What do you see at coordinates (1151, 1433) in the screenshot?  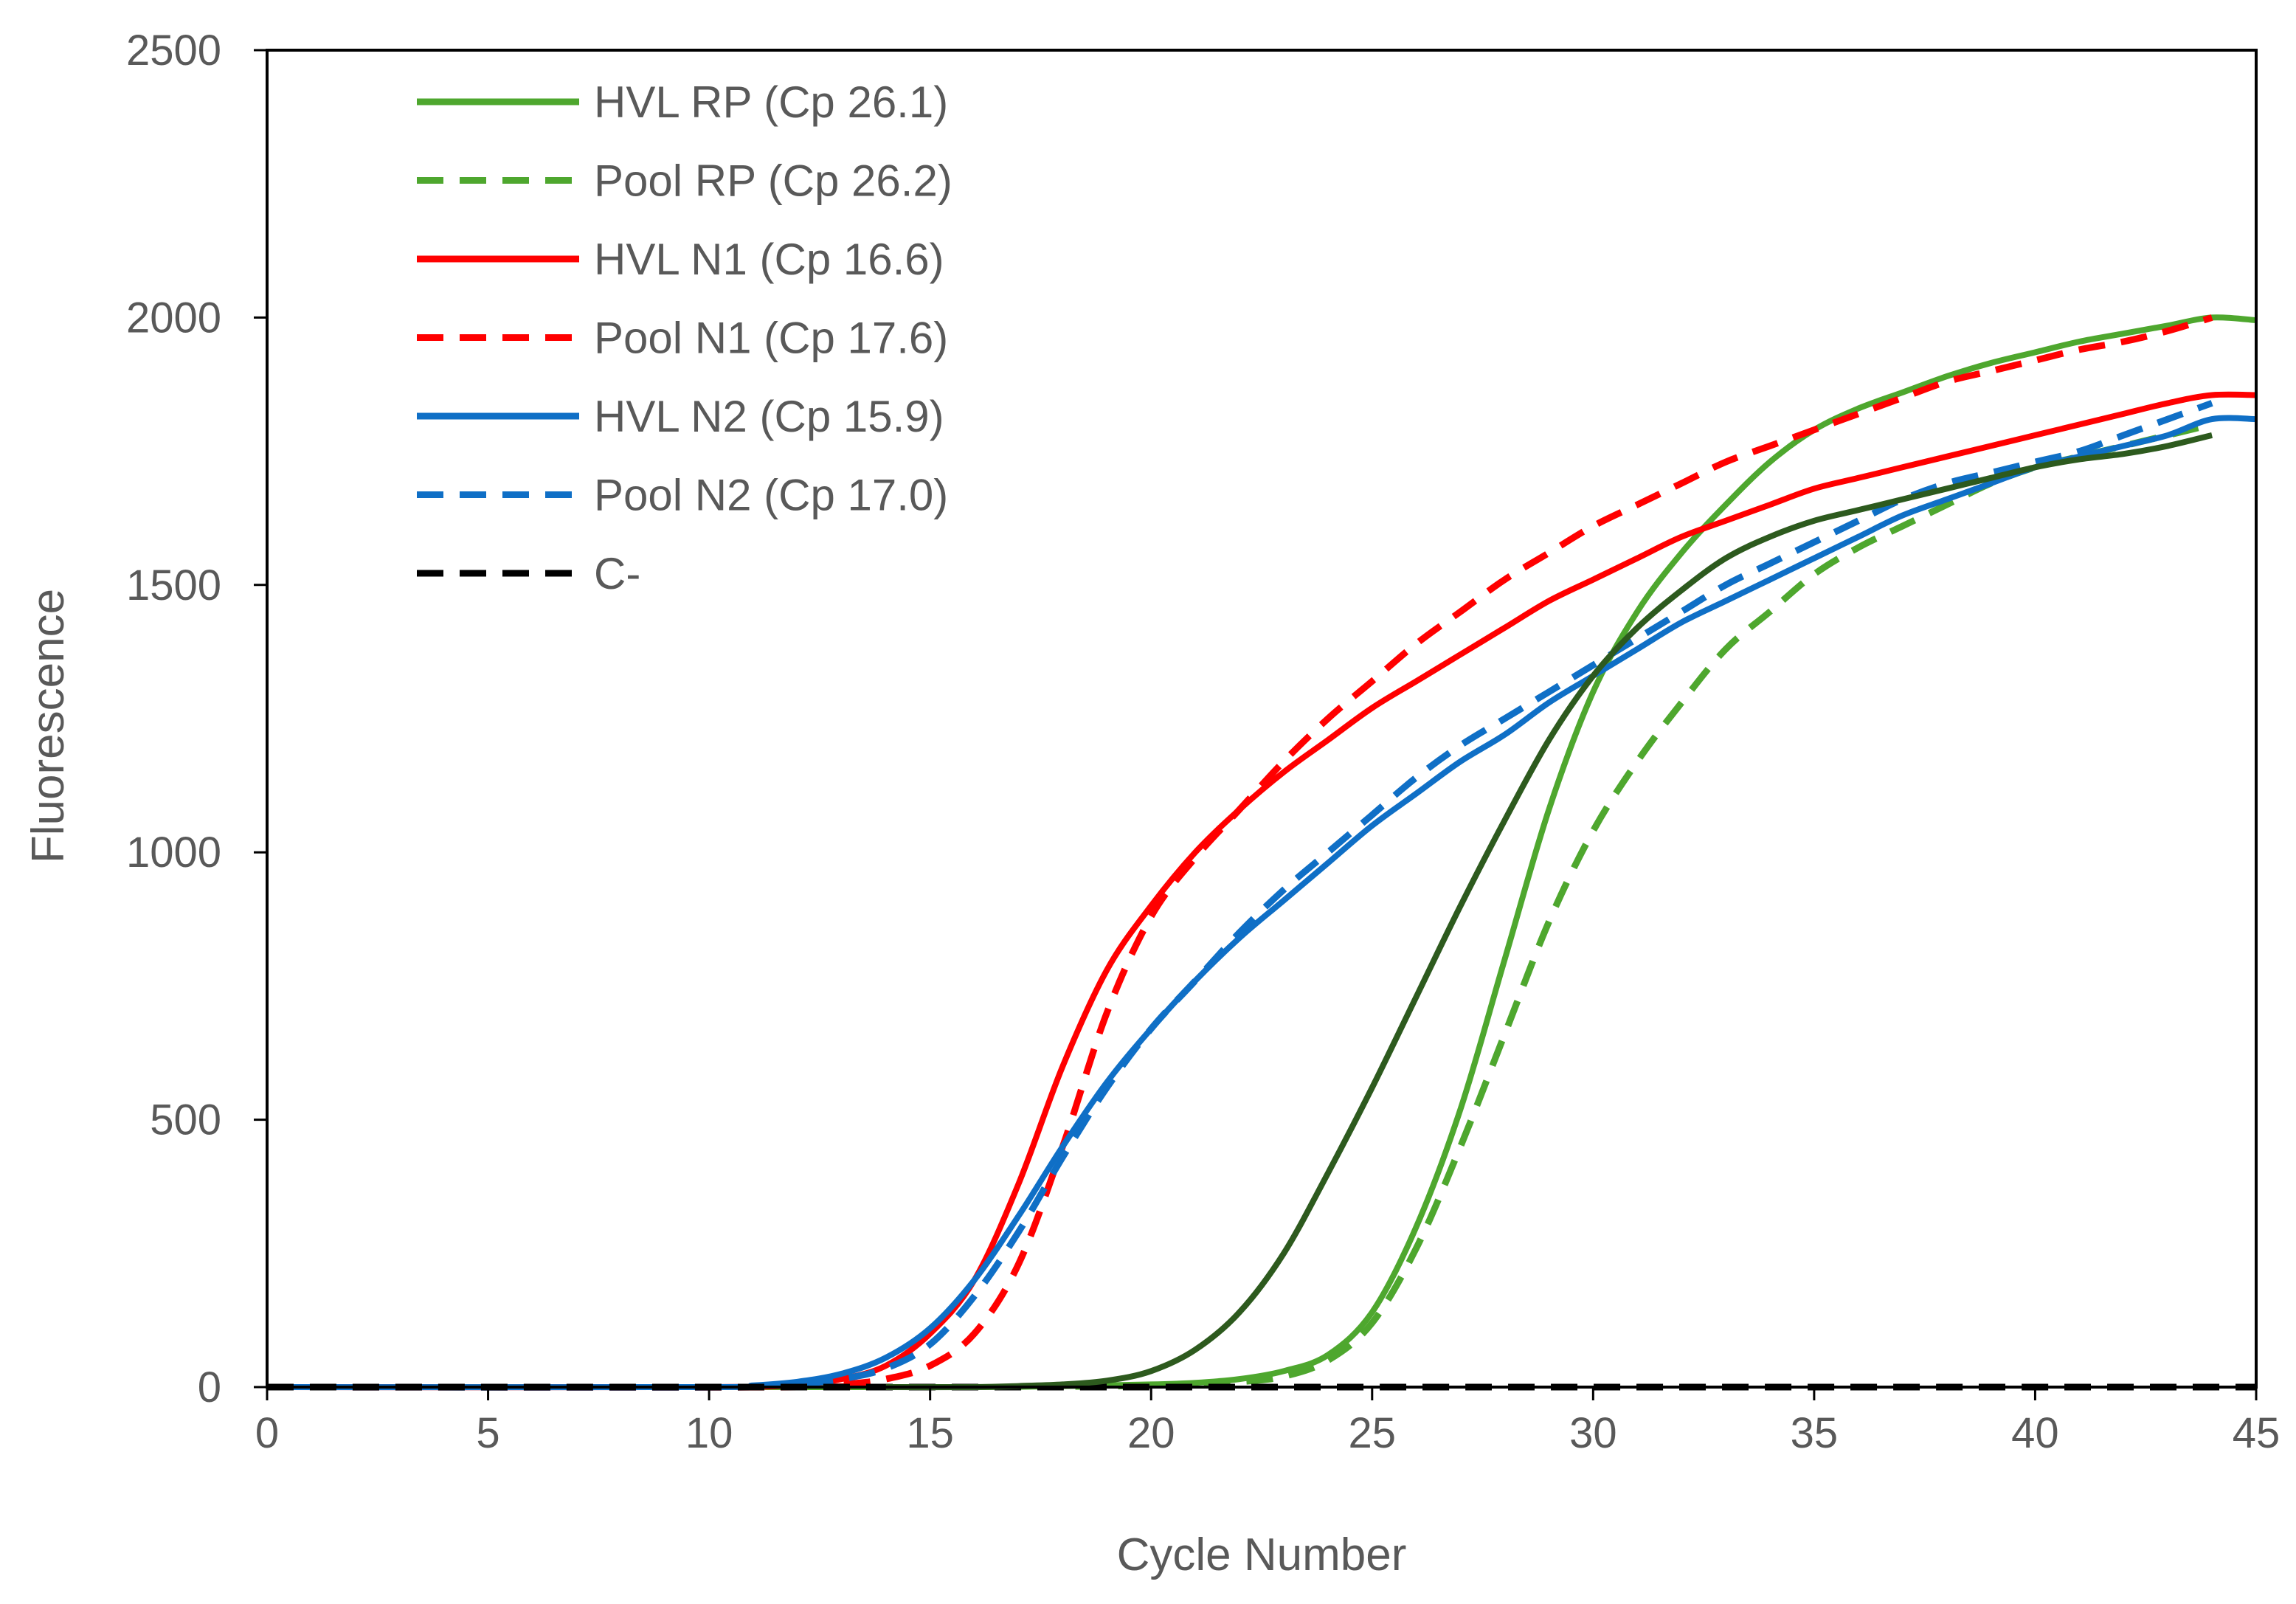 I see `x-tick-label: 20` at bounding box center [1151, 1433].